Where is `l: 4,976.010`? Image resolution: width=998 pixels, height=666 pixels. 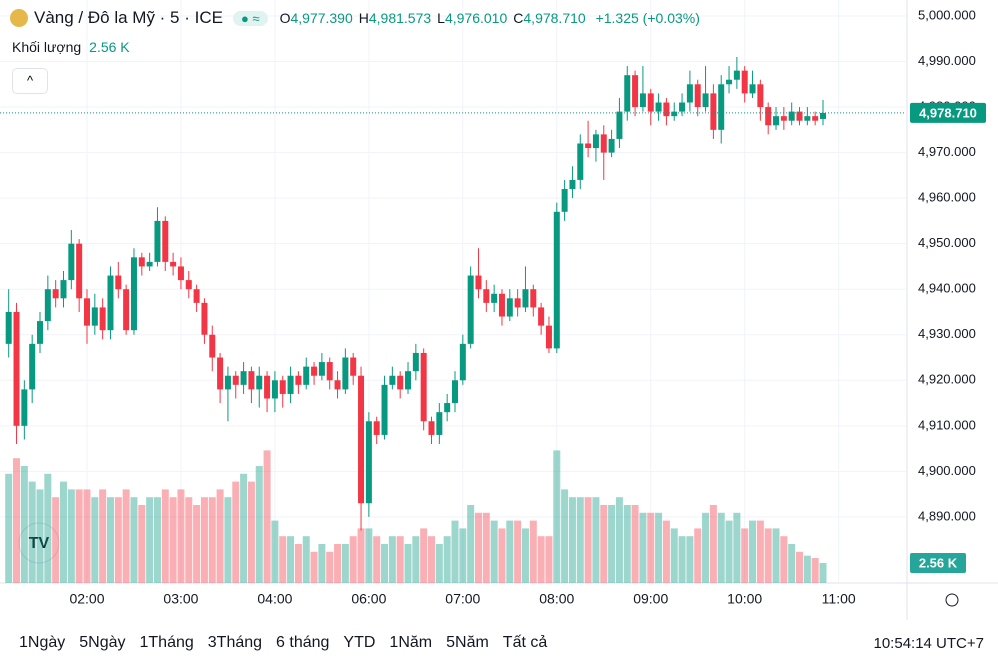 l: 4,976.010 is located at coordinates (476, 18).